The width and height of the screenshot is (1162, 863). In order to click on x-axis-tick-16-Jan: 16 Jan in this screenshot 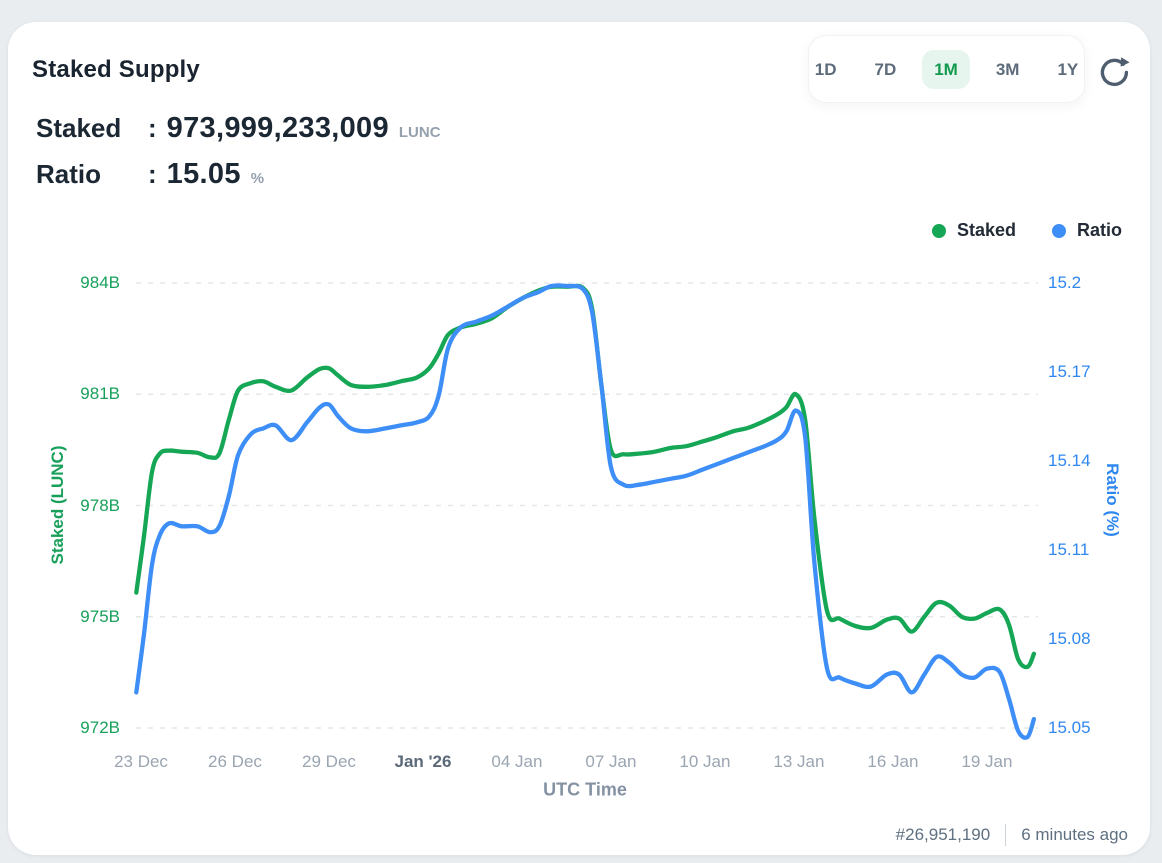, I will do `click(893, 761)`.